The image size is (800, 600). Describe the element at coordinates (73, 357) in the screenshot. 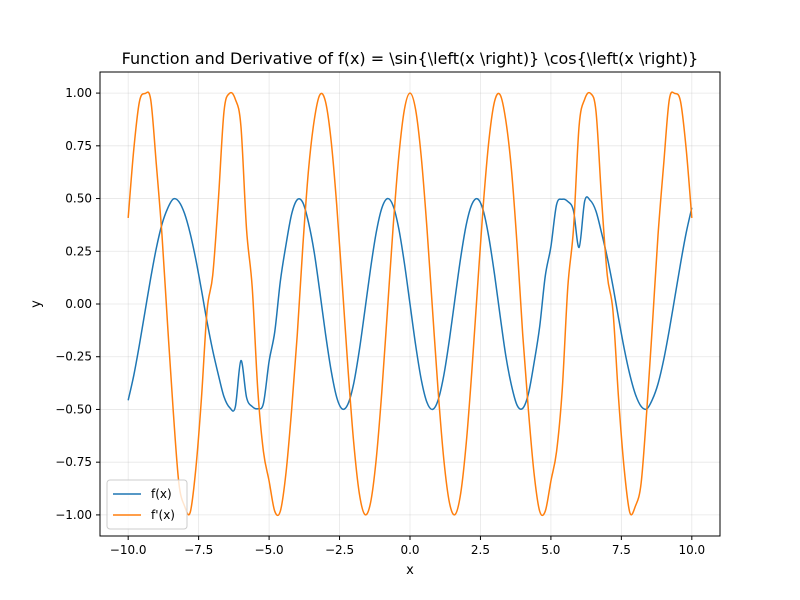

I see `y-tick-label: −0.25` at that location.